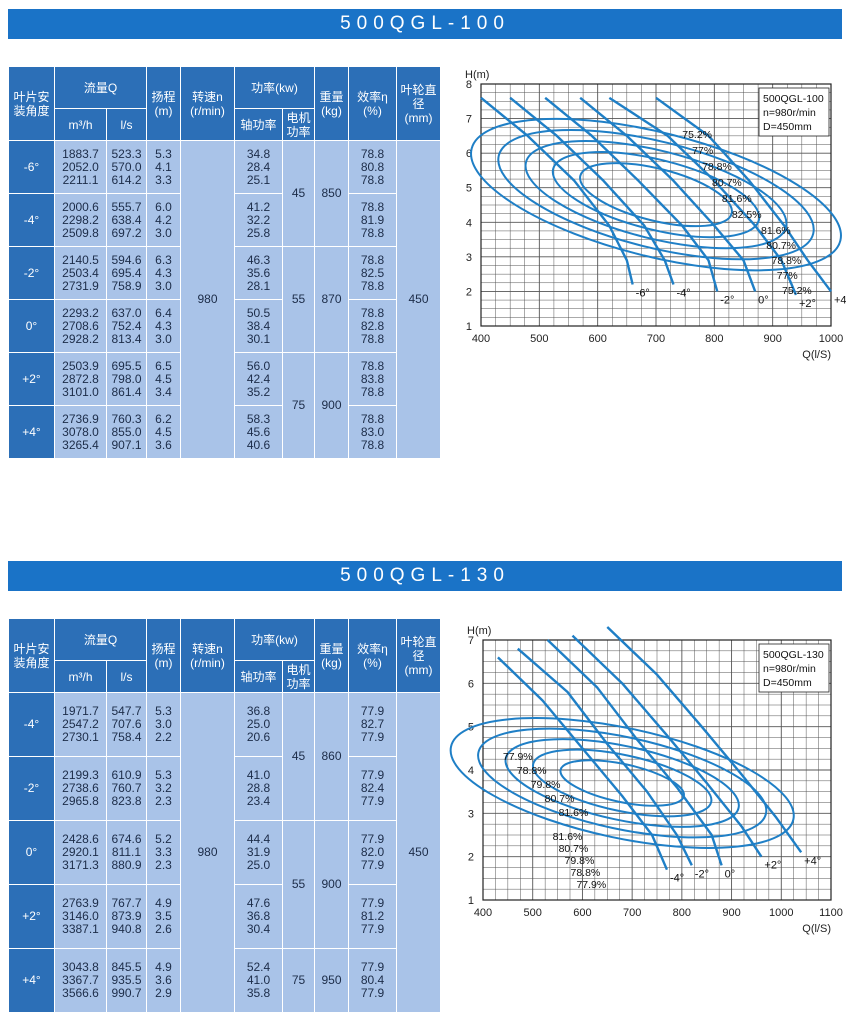 The width and height of the screenshot is (850, 1021). What do you see at coordinates (31, 103) in the screenshot?
I see `header-blade-angle: 叶片安装角度` at bounding box center [31, 103].